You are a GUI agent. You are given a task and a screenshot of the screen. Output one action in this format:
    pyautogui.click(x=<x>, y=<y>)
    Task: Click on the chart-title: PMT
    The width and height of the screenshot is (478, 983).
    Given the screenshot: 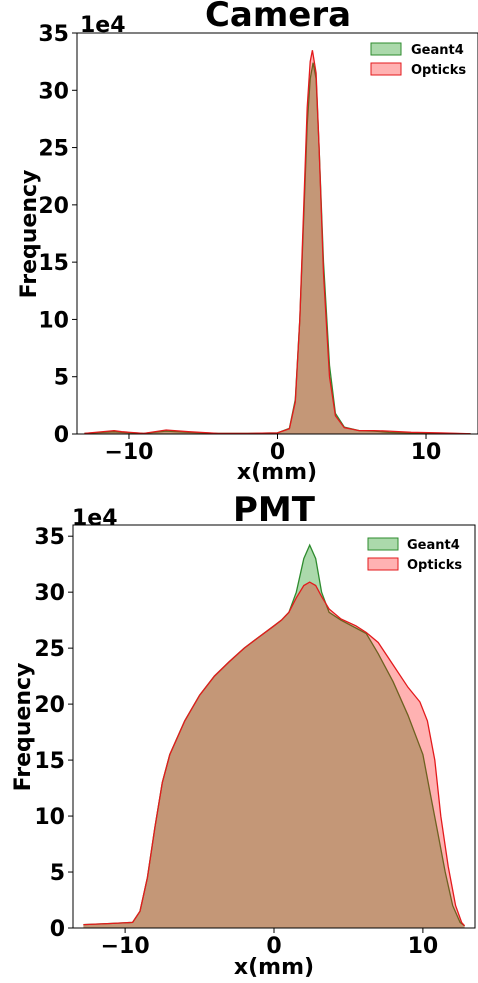 What is the action you would take?
    pyautogui.click(x=274, y=510)
    